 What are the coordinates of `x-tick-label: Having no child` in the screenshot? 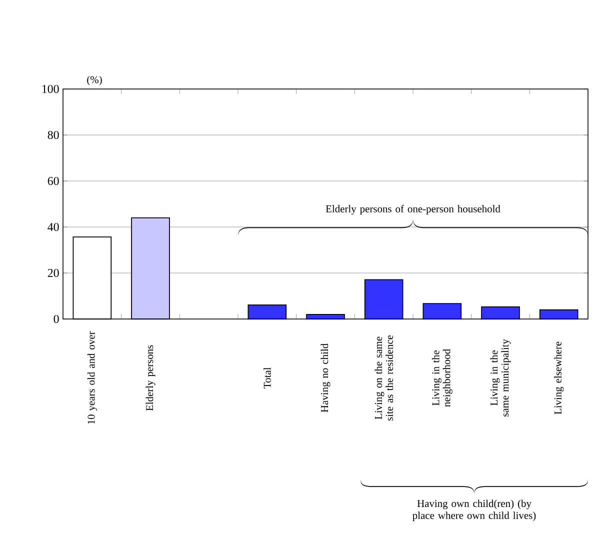 It's located at (325, 378).